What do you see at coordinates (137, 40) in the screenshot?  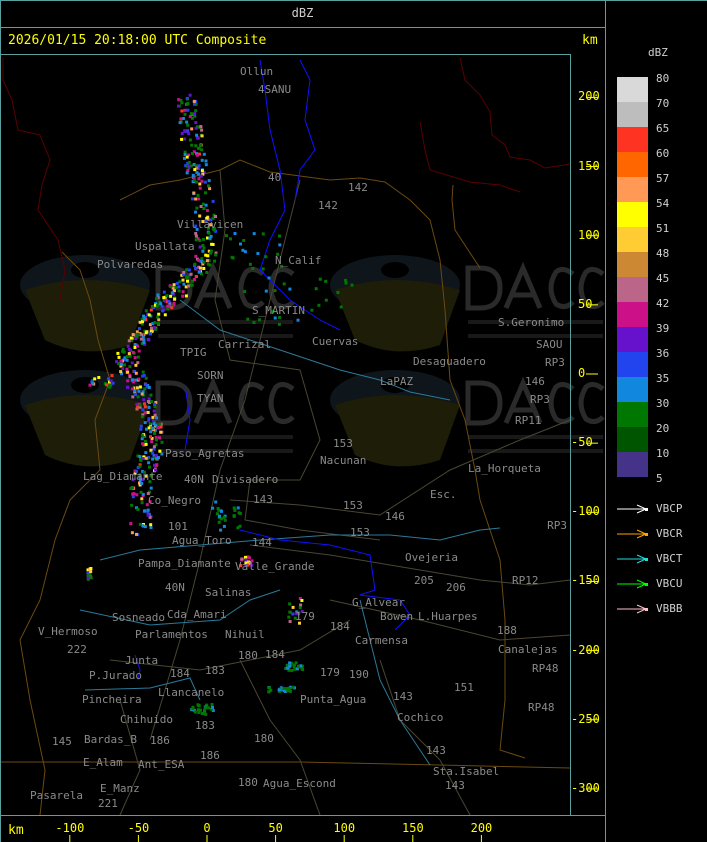 I see `map-title: 2026/01/15 20:18:00 UTC Composite` at bounding box center [137, 40].